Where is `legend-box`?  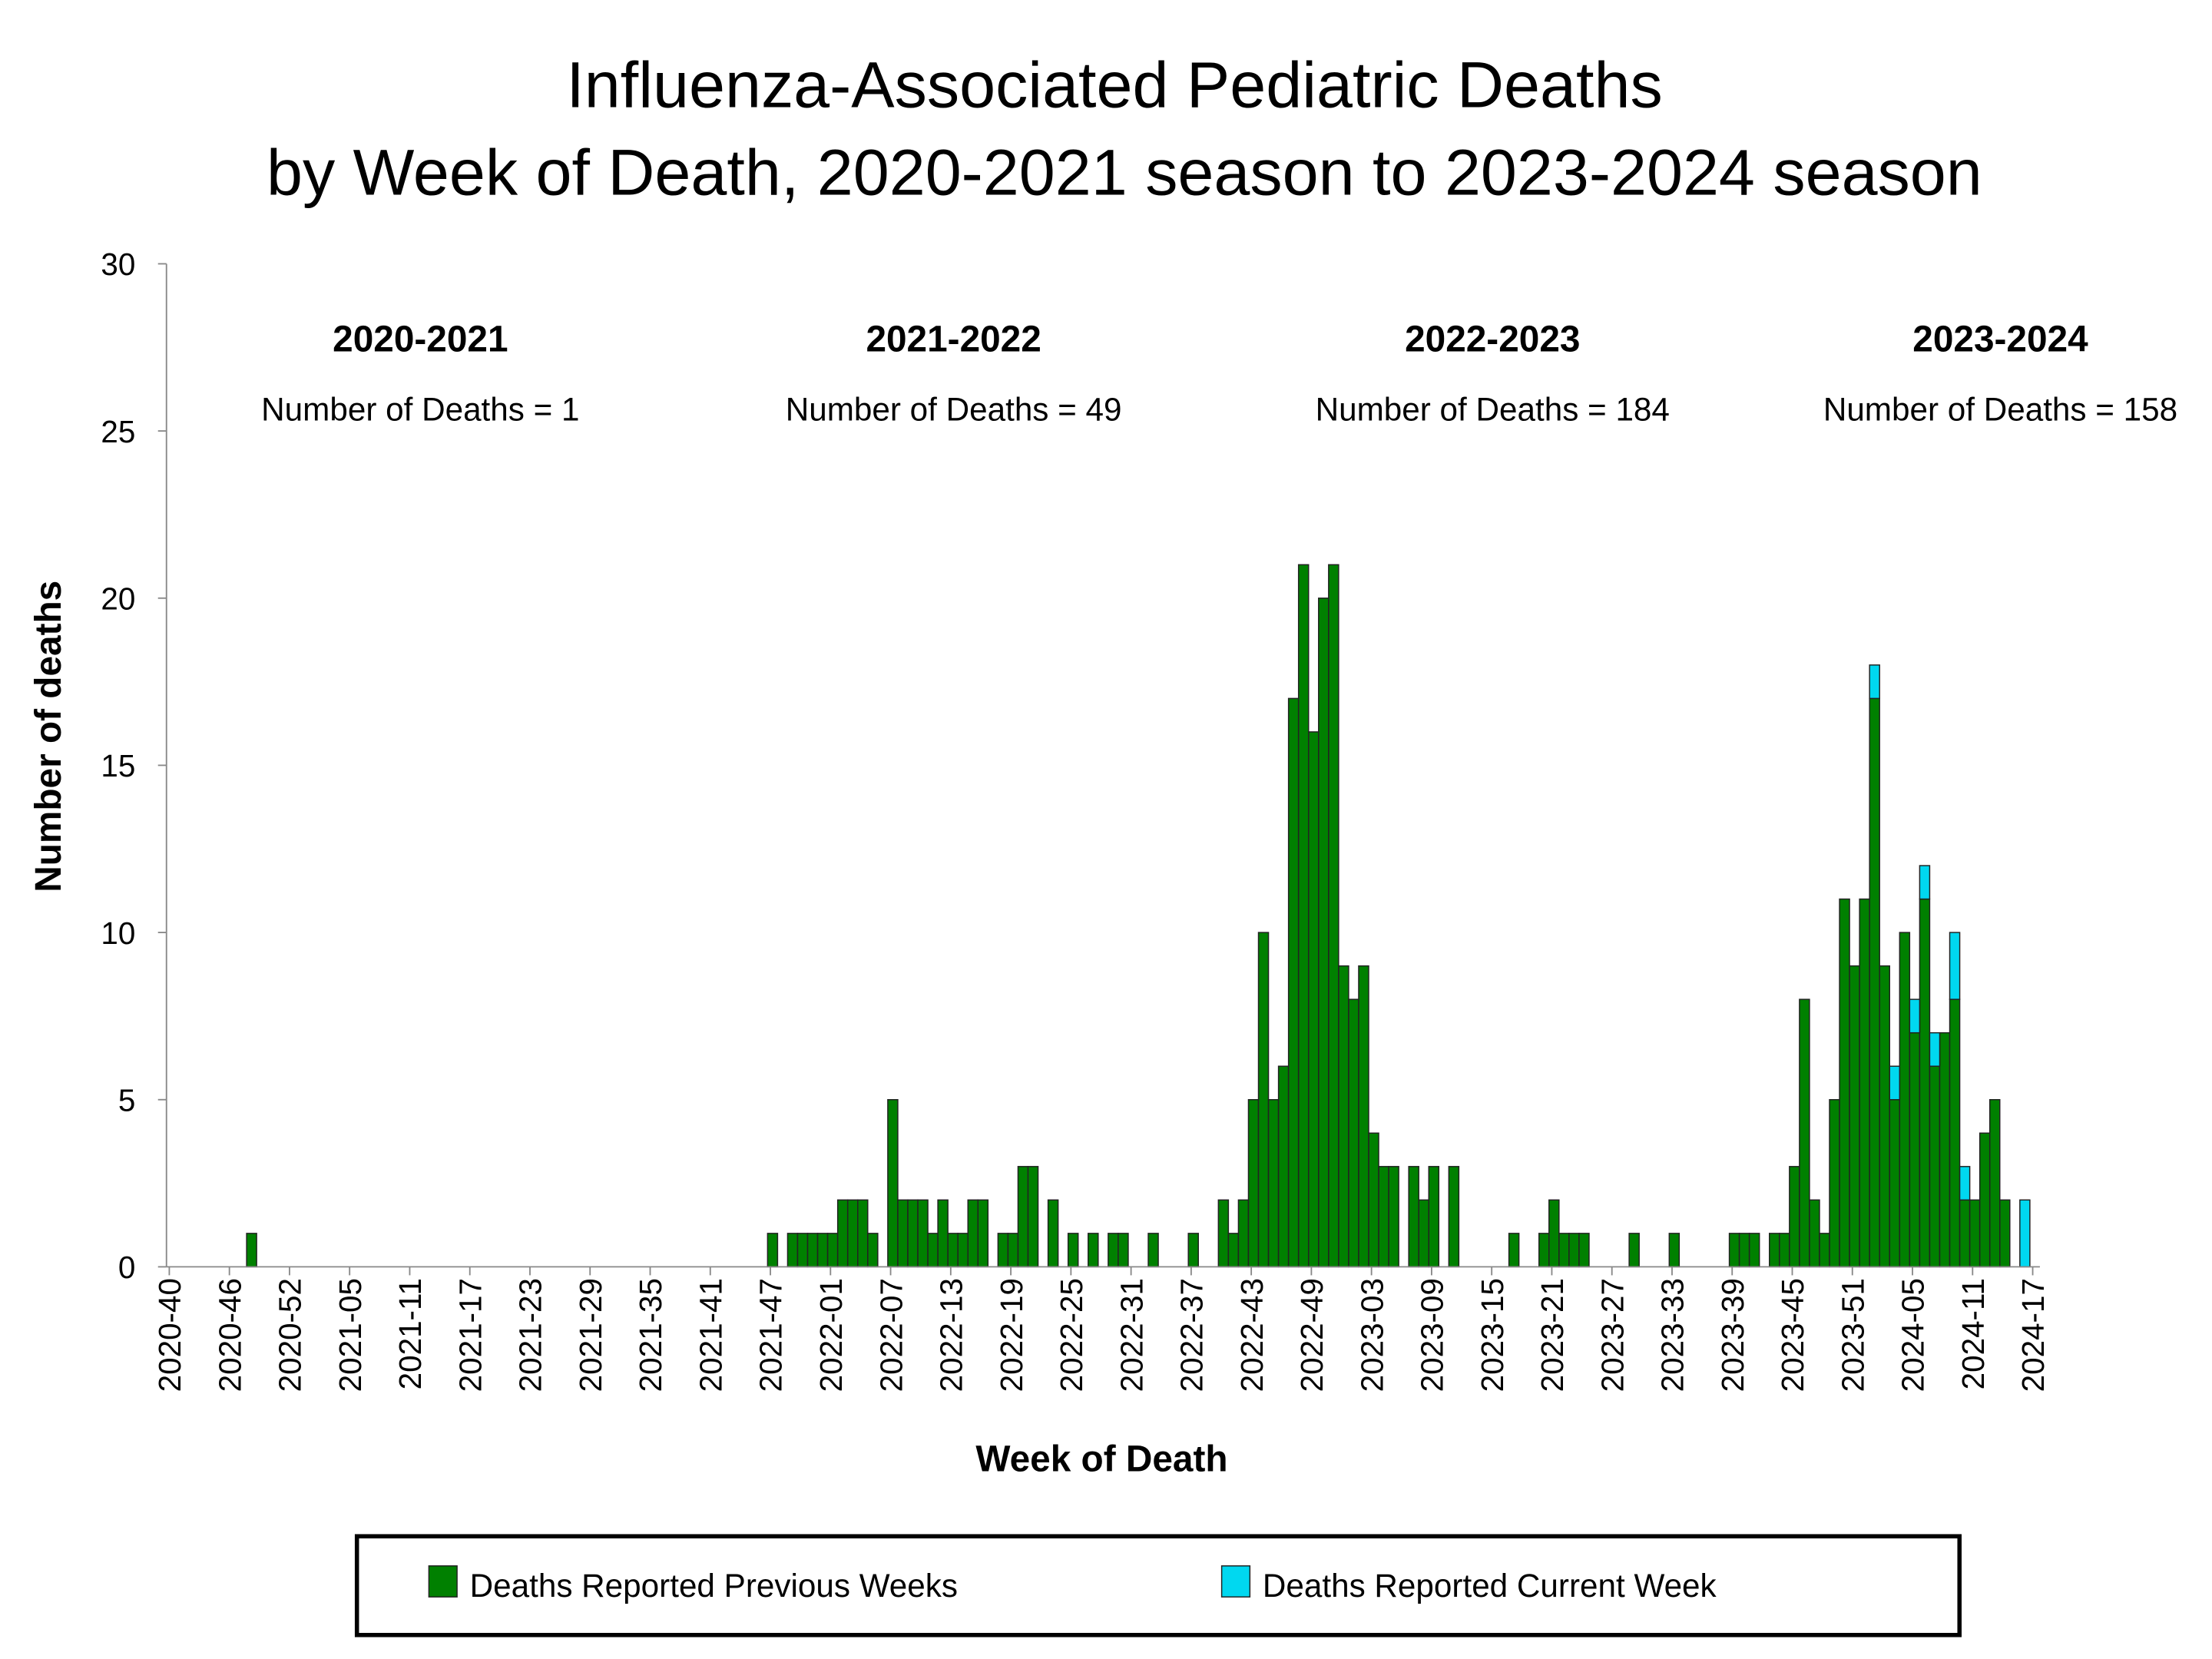
legend-box is located at coordinates (1158, 1585).